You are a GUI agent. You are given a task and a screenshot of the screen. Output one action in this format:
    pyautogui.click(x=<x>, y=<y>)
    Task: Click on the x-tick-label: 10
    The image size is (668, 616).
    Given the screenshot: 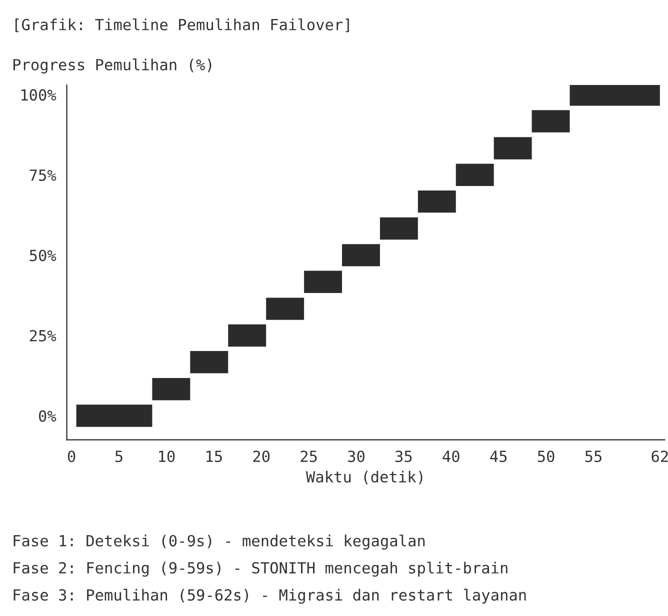 What is the action you would take?
    pyautogui.click(x=167, y=456)
    